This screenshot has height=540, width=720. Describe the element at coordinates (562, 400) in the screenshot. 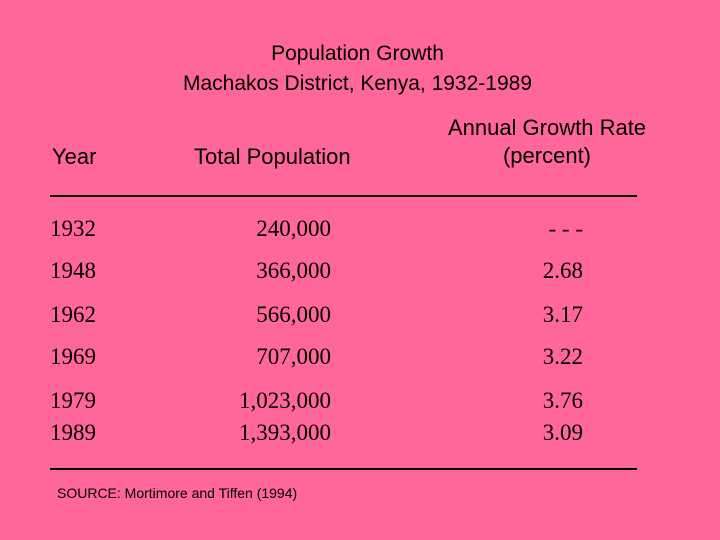

I see `growth-rate-cell: 3.76` at that location.